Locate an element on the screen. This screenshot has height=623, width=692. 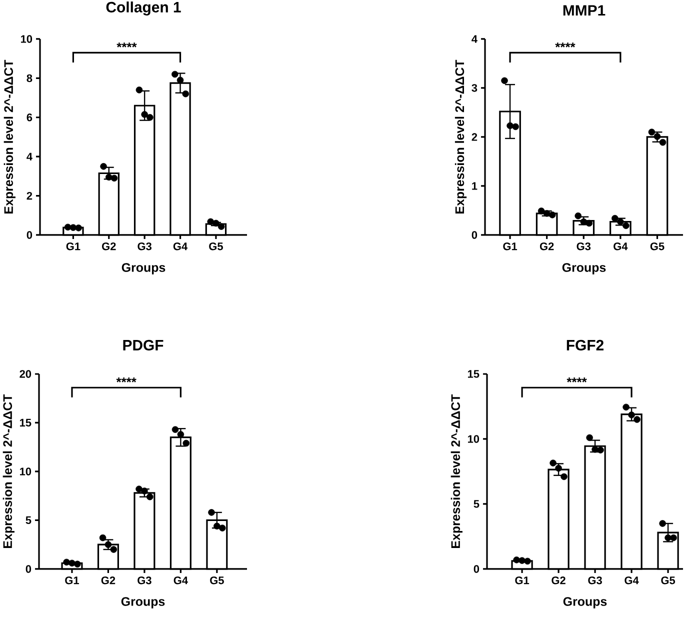
y-tick-label: 6 is located at coordinates (29, 118).